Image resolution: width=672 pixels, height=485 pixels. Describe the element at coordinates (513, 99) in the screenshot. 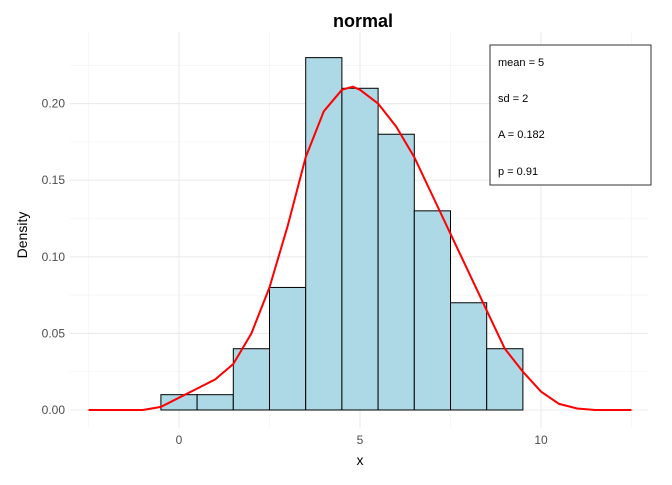

I see `legend-sd: sd = 2` at that location.